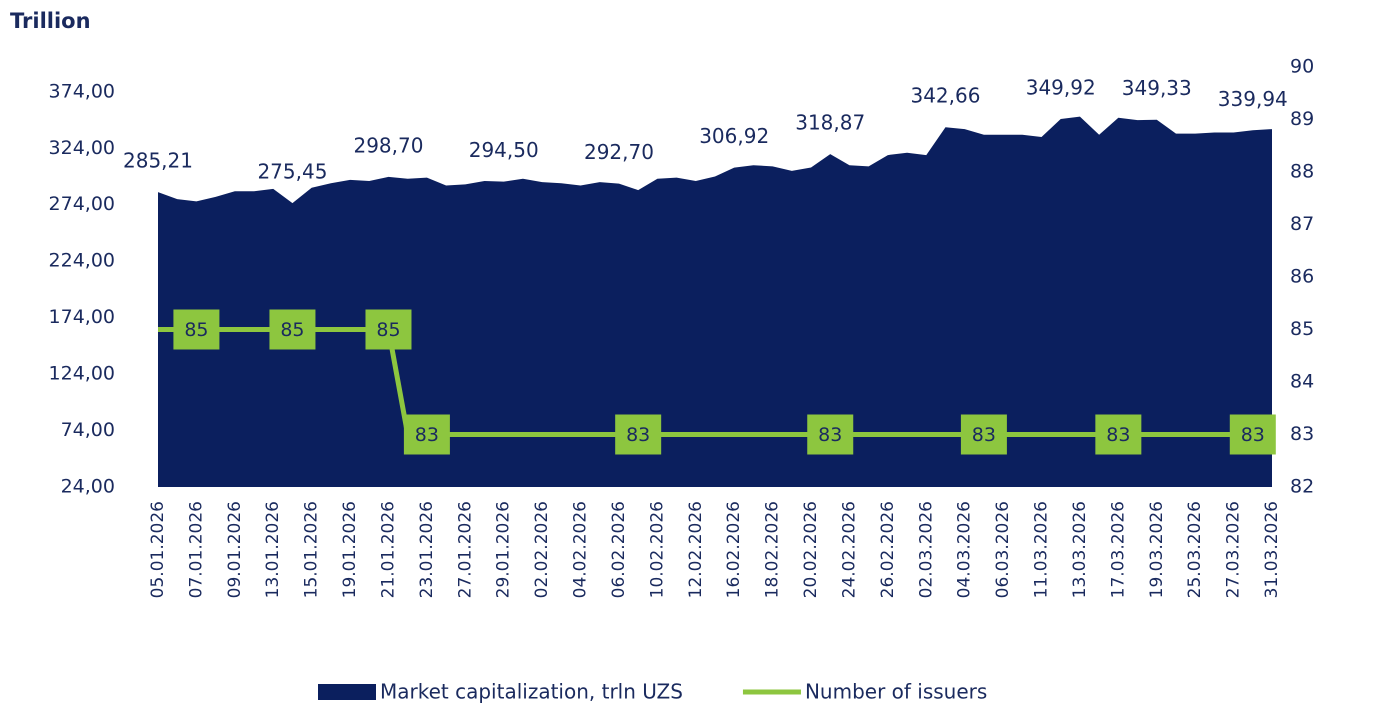 The image size is (1373, 707). I want to click on data-label: 339,94, so click(1253, 99).